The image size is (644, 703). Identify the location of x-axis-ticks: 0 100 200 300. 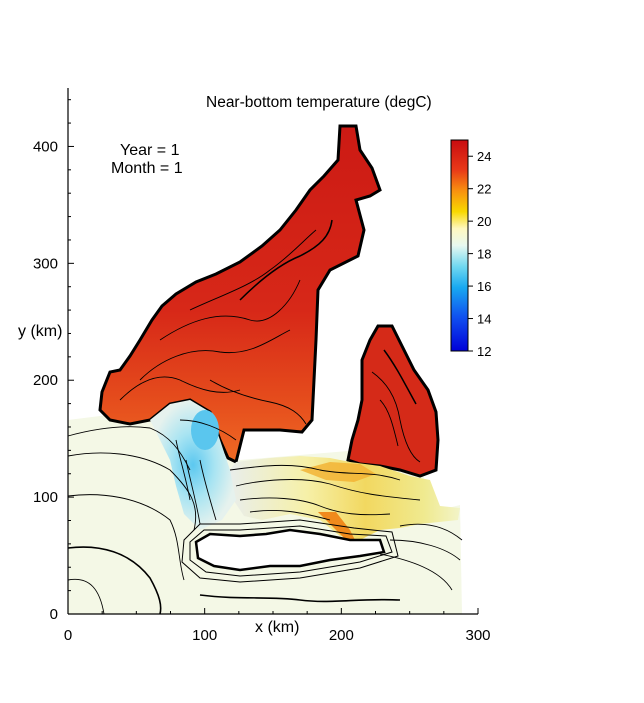
(277, 626).